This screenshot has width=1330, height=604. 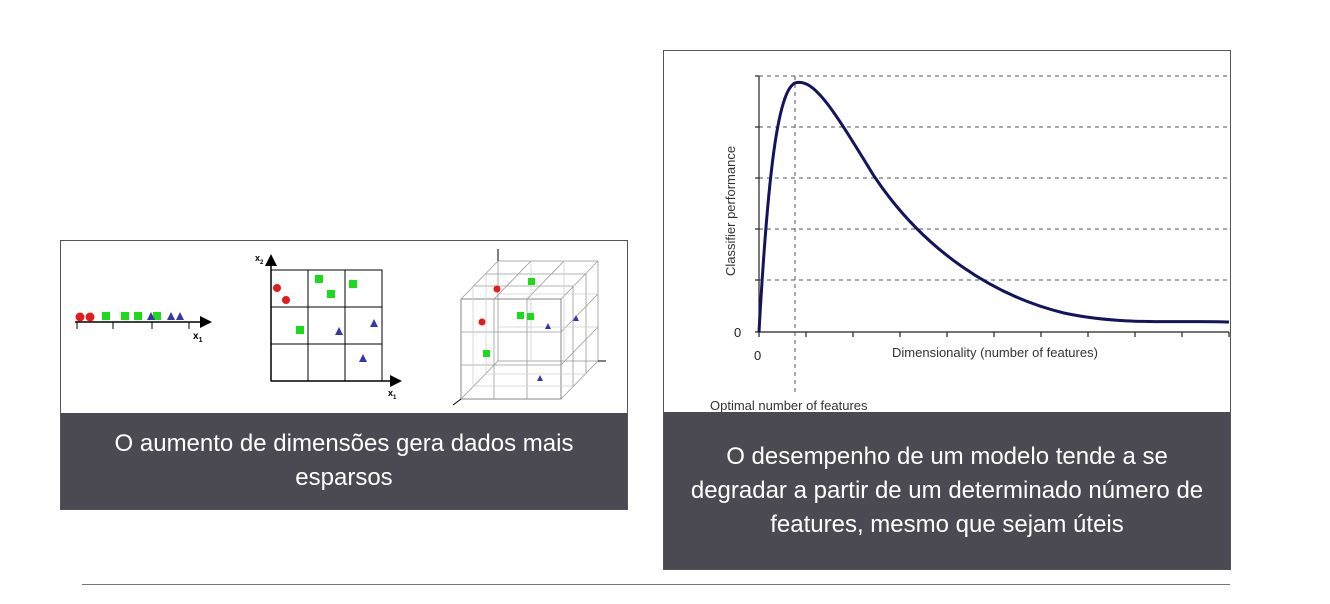 What do you see at coordinates (328, 327) in the screenshot?
I see `two-dimension-plot: x2 x1` at bounding box center [328, 327].